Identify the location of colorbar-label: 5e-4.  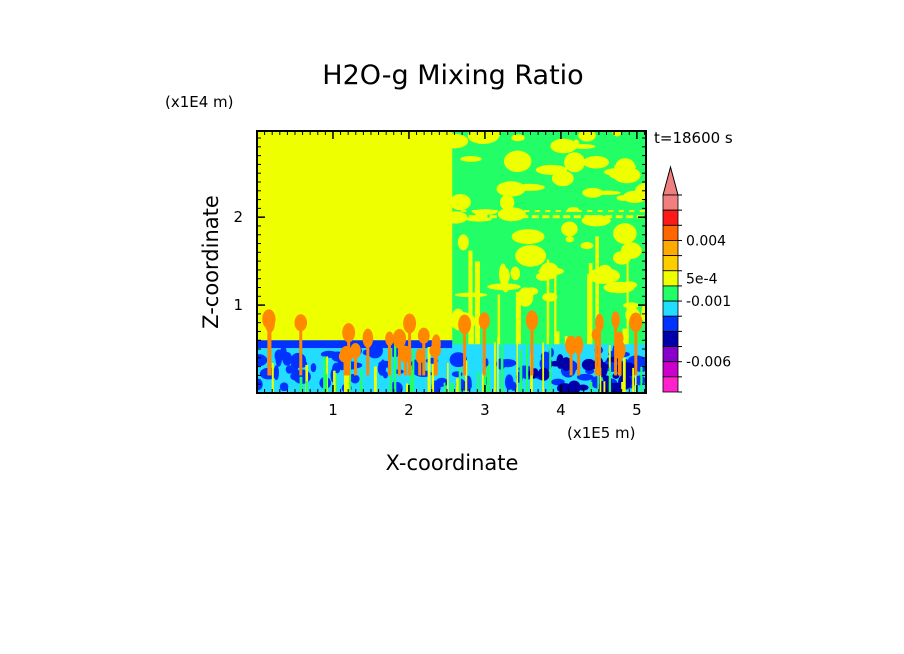
(702, 279).